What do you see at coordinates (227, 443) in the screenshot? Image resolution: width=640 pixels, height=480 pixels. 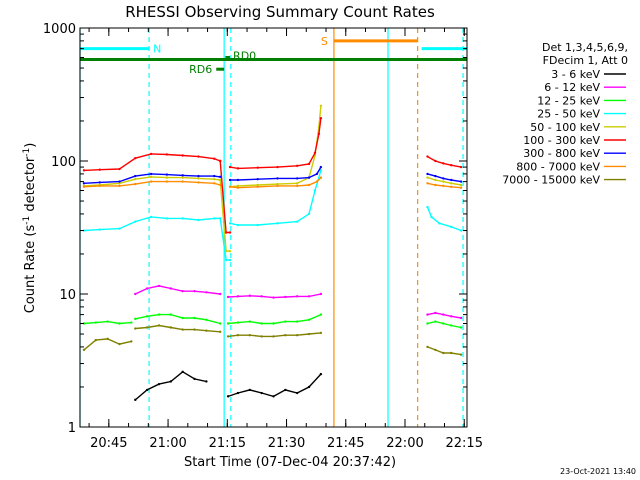 I see `x-tick-label: 21:15` at bounding box center [227, 443].